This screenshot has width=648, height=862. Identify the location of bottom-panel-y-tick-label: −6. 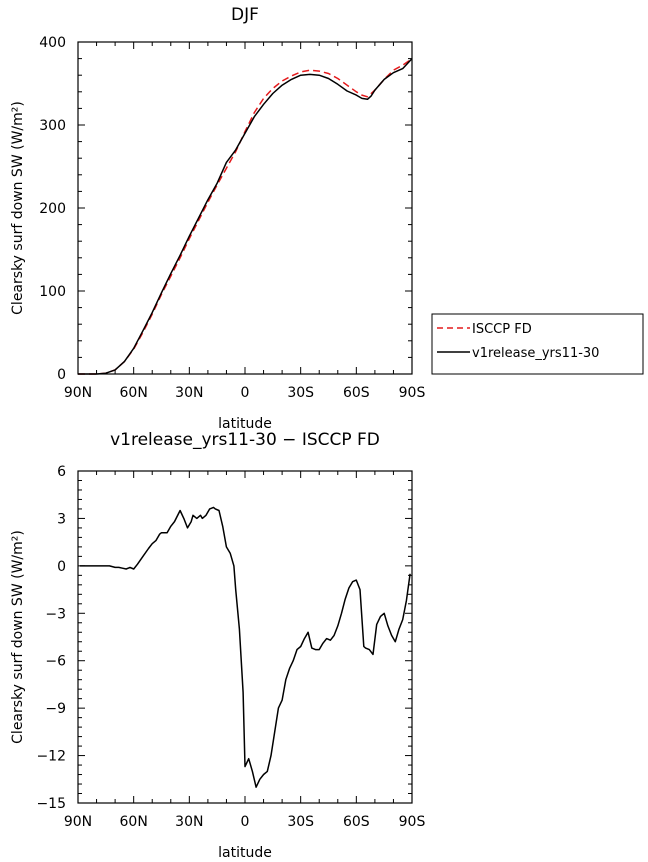
(55, 662).